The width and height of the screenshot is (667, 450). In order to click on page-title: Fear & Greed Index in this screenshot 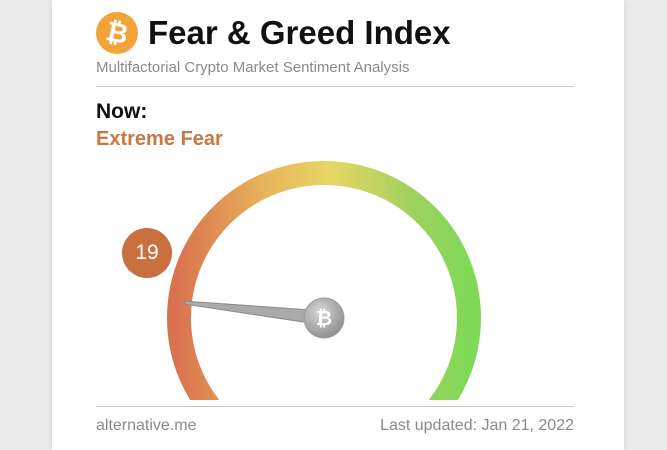, I will do `click(299, 32)`.